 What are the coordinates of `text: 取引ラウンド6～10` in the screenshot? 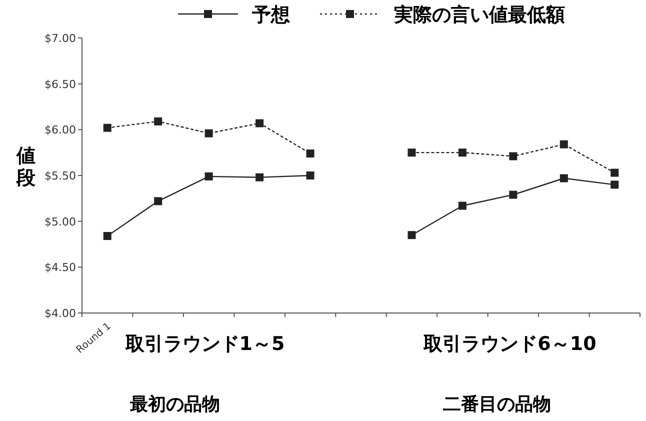 It's located at (509, 344).